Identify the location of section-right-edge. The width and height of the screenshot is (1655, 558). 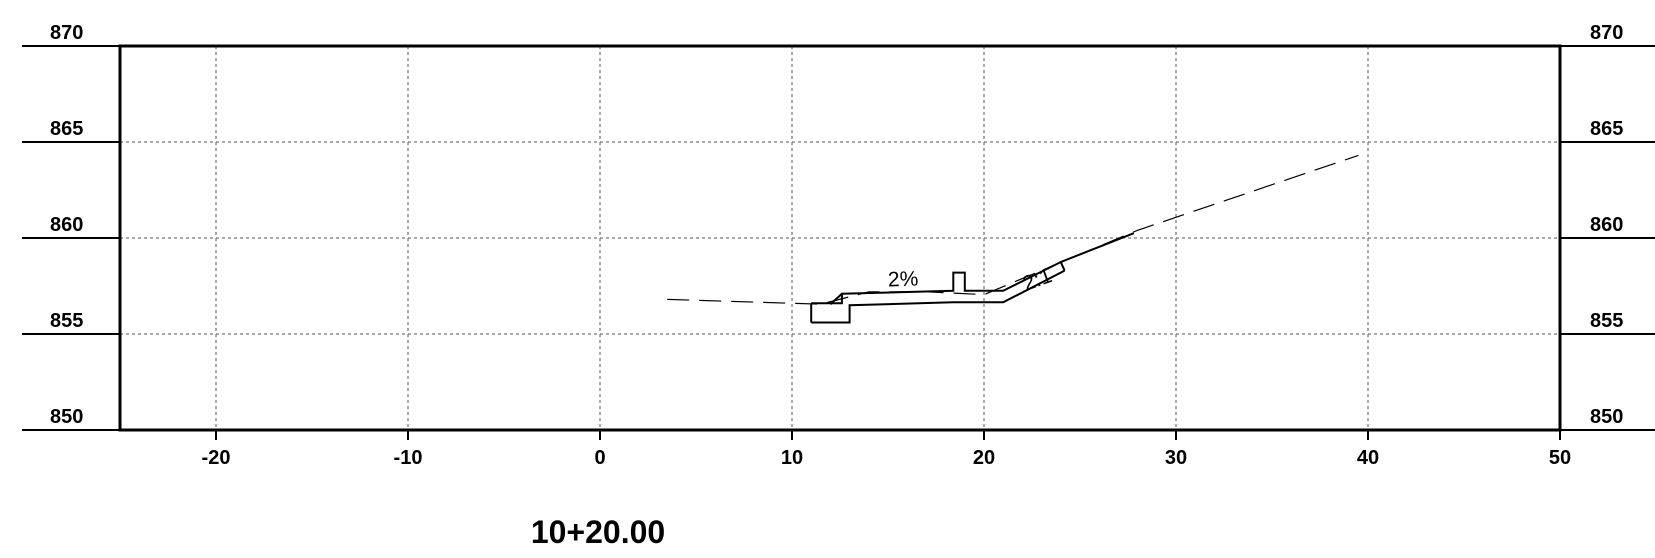
(1062, 266).